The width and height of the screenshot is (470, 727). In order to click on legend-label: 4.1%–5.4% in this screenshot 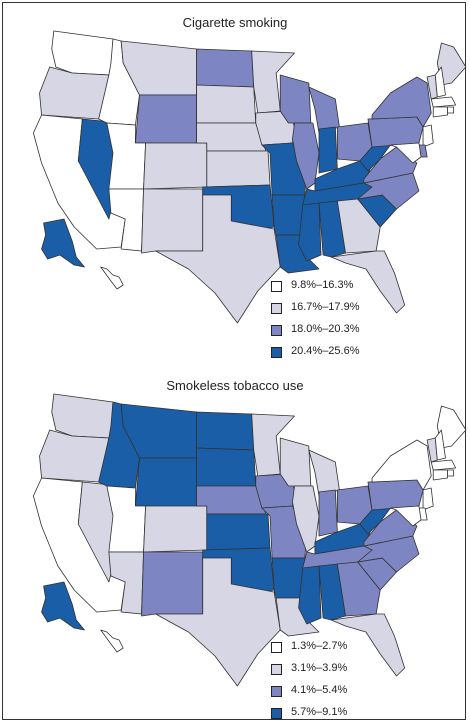, I will do `click(319, 690)`.